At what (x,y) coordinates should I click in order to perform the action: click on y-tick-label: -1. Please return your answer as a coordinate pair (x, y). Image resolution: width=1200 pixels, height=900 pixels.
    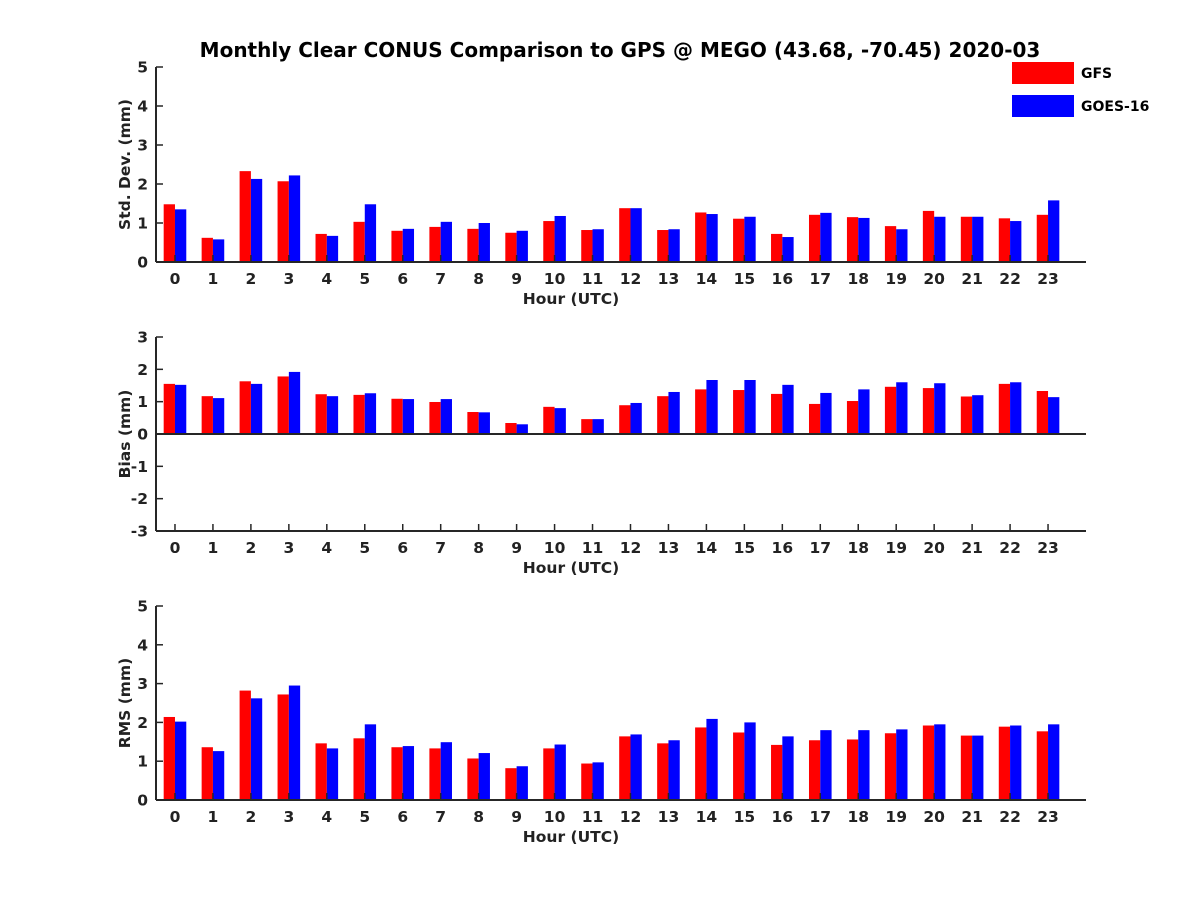
    Looking at the image, I should click on (139, 467).